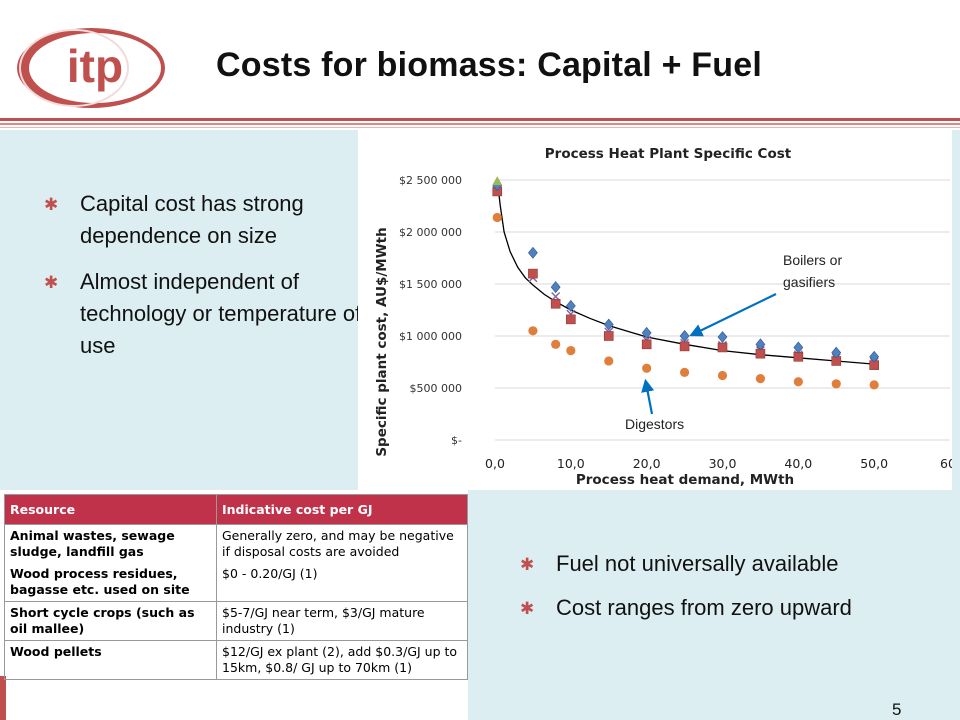  Describe the element at coordinates (812, 260) in the screenshot. I see `annotation-boilers-line1: Boilers or` at that location.